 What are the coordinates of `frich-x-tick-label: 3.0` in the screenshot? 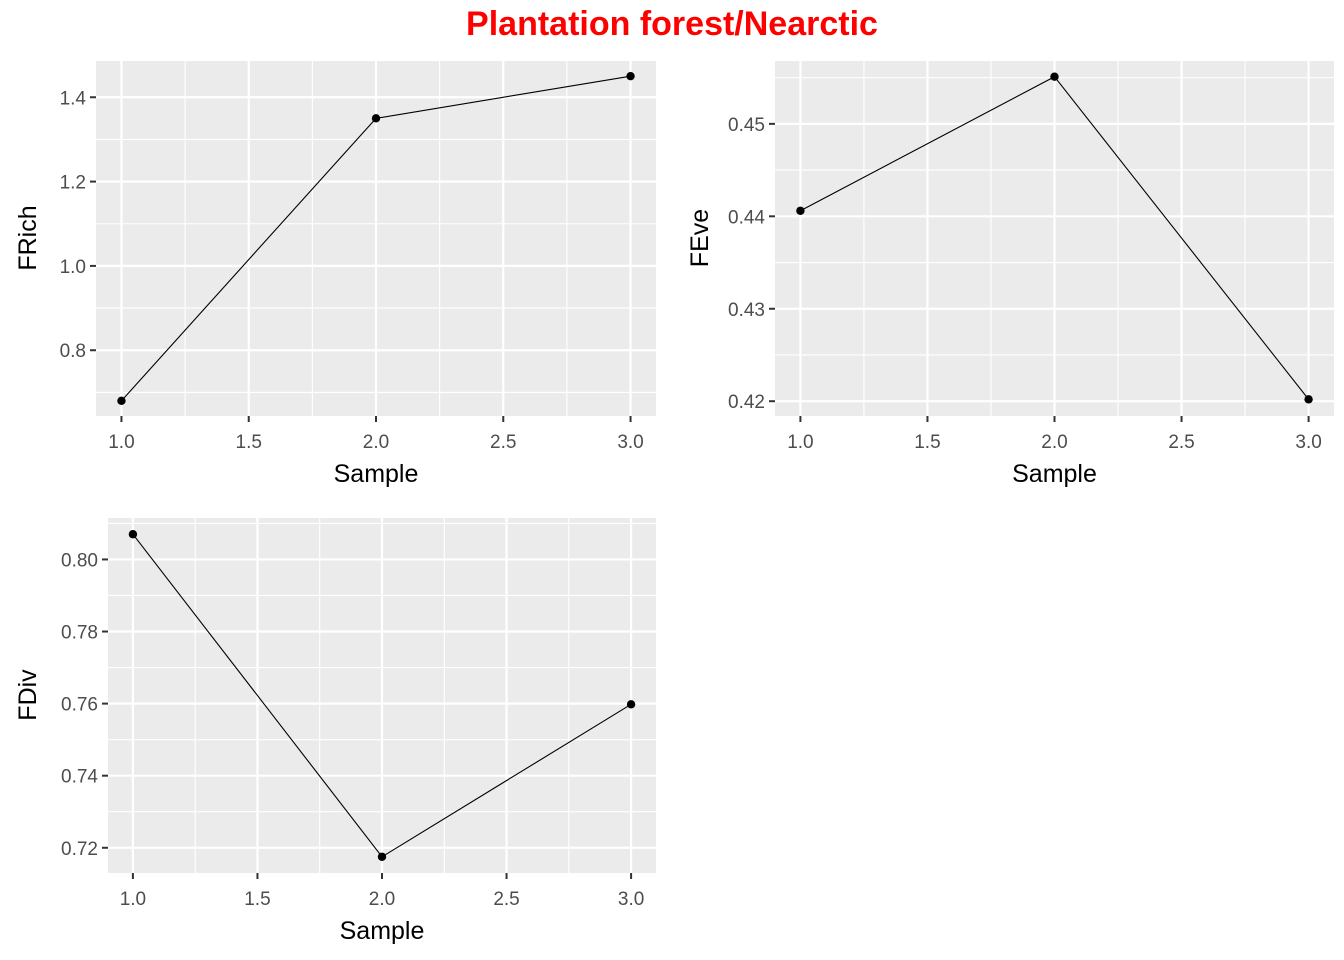 It's located at (630, 442).